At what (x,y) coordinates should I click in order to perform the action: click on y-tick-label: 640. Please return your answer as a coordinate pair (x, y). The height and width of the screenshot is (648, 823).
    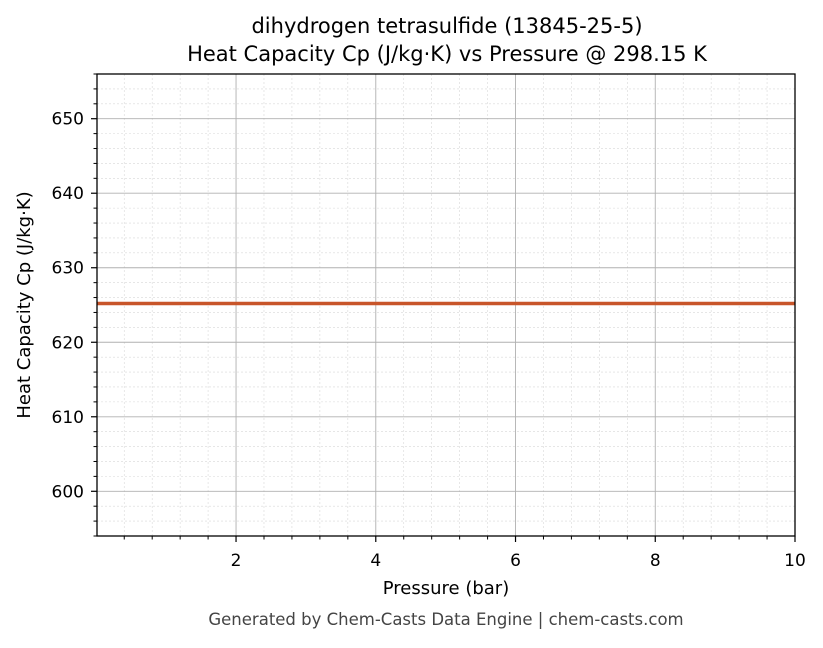
    Looking at the image, I should click on (68, 194).